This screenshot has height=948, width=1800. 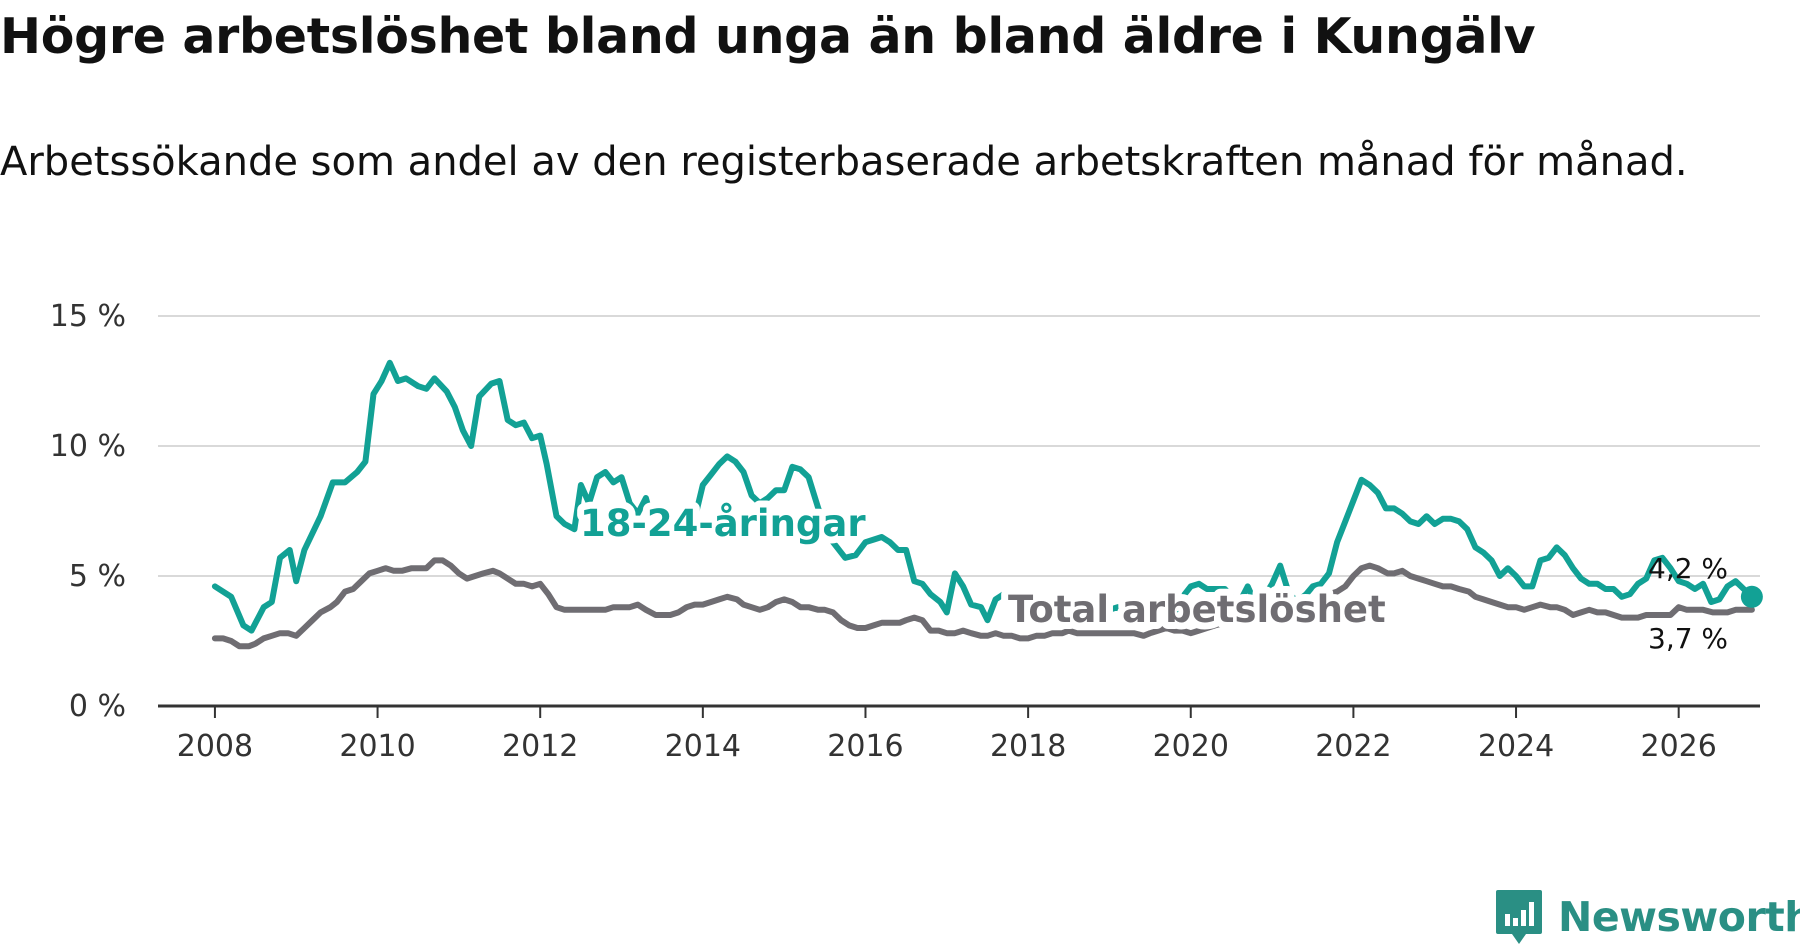 I want to click on youth-endpoint-marker, so click(x=1751, y=596).